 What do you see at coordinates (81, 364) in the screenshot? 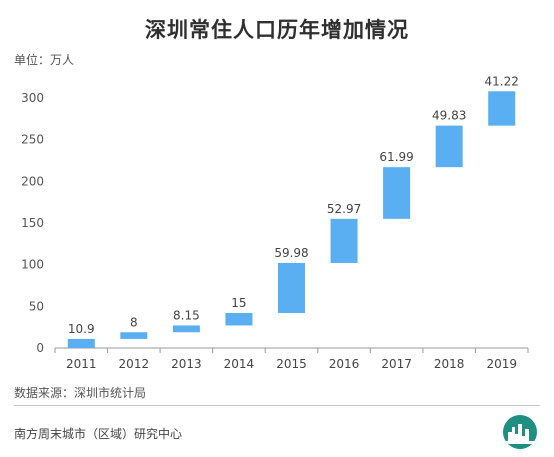
I see `x-tick-label-2011: 2011` at bounding box center [81, 364].